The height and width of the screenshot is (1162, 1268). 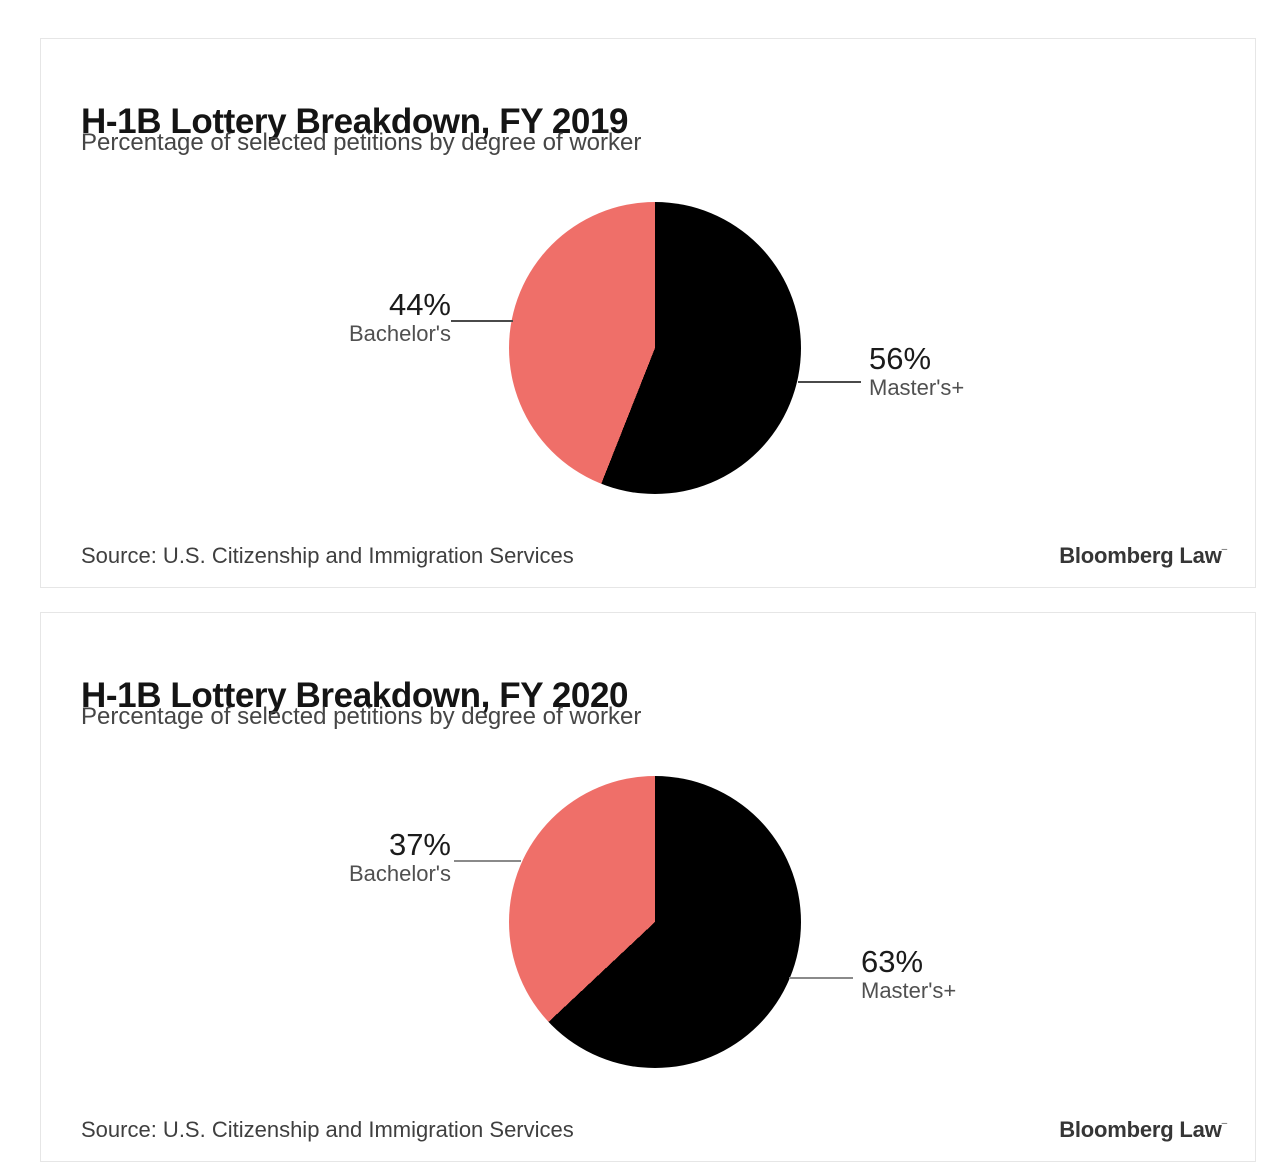 What do you see at coordinates (301, 857) in the screenshot?
I see `callout-label-bachelors: 37% Bachelor's` at bounding box center [301, 857].